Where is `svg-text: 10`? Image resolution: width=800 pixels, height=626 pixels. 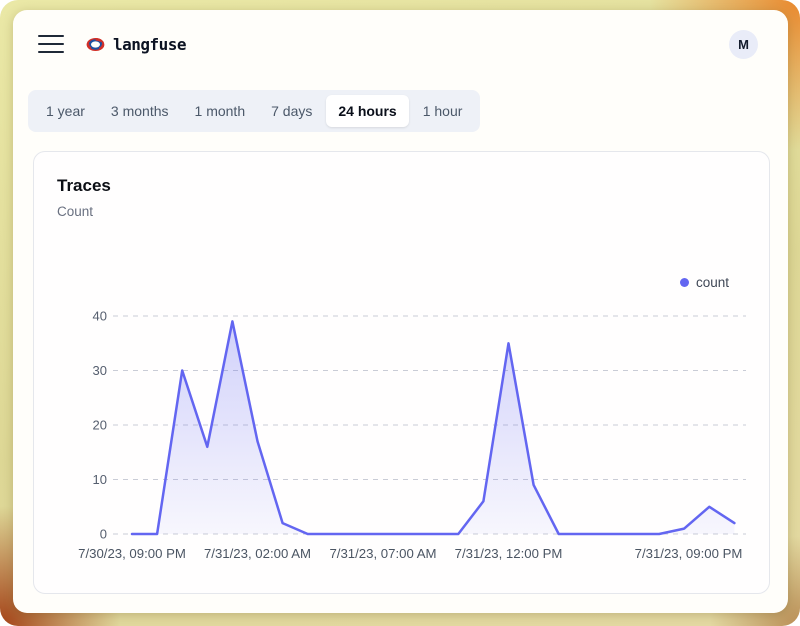
svg-text: 10 is located at coordinates (100, 479).